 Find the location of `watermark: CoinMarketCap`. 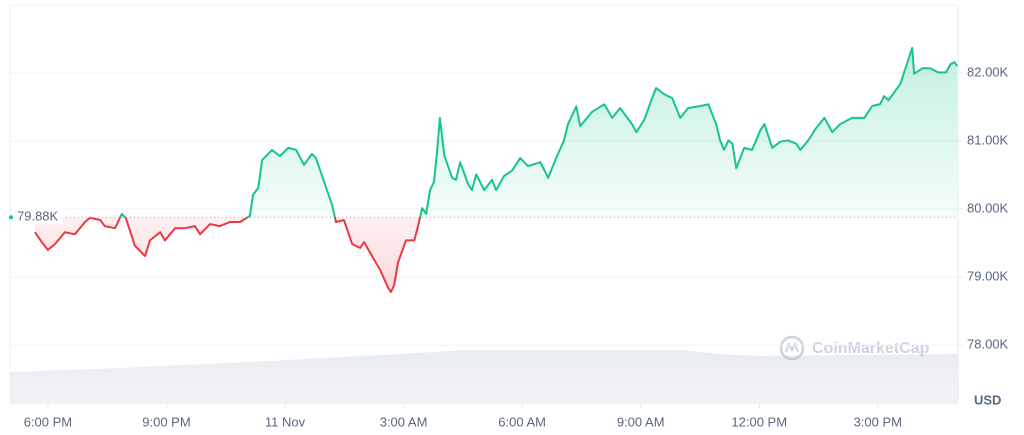

watermark: CoinMarketCap is located at coordinates (854, 348).